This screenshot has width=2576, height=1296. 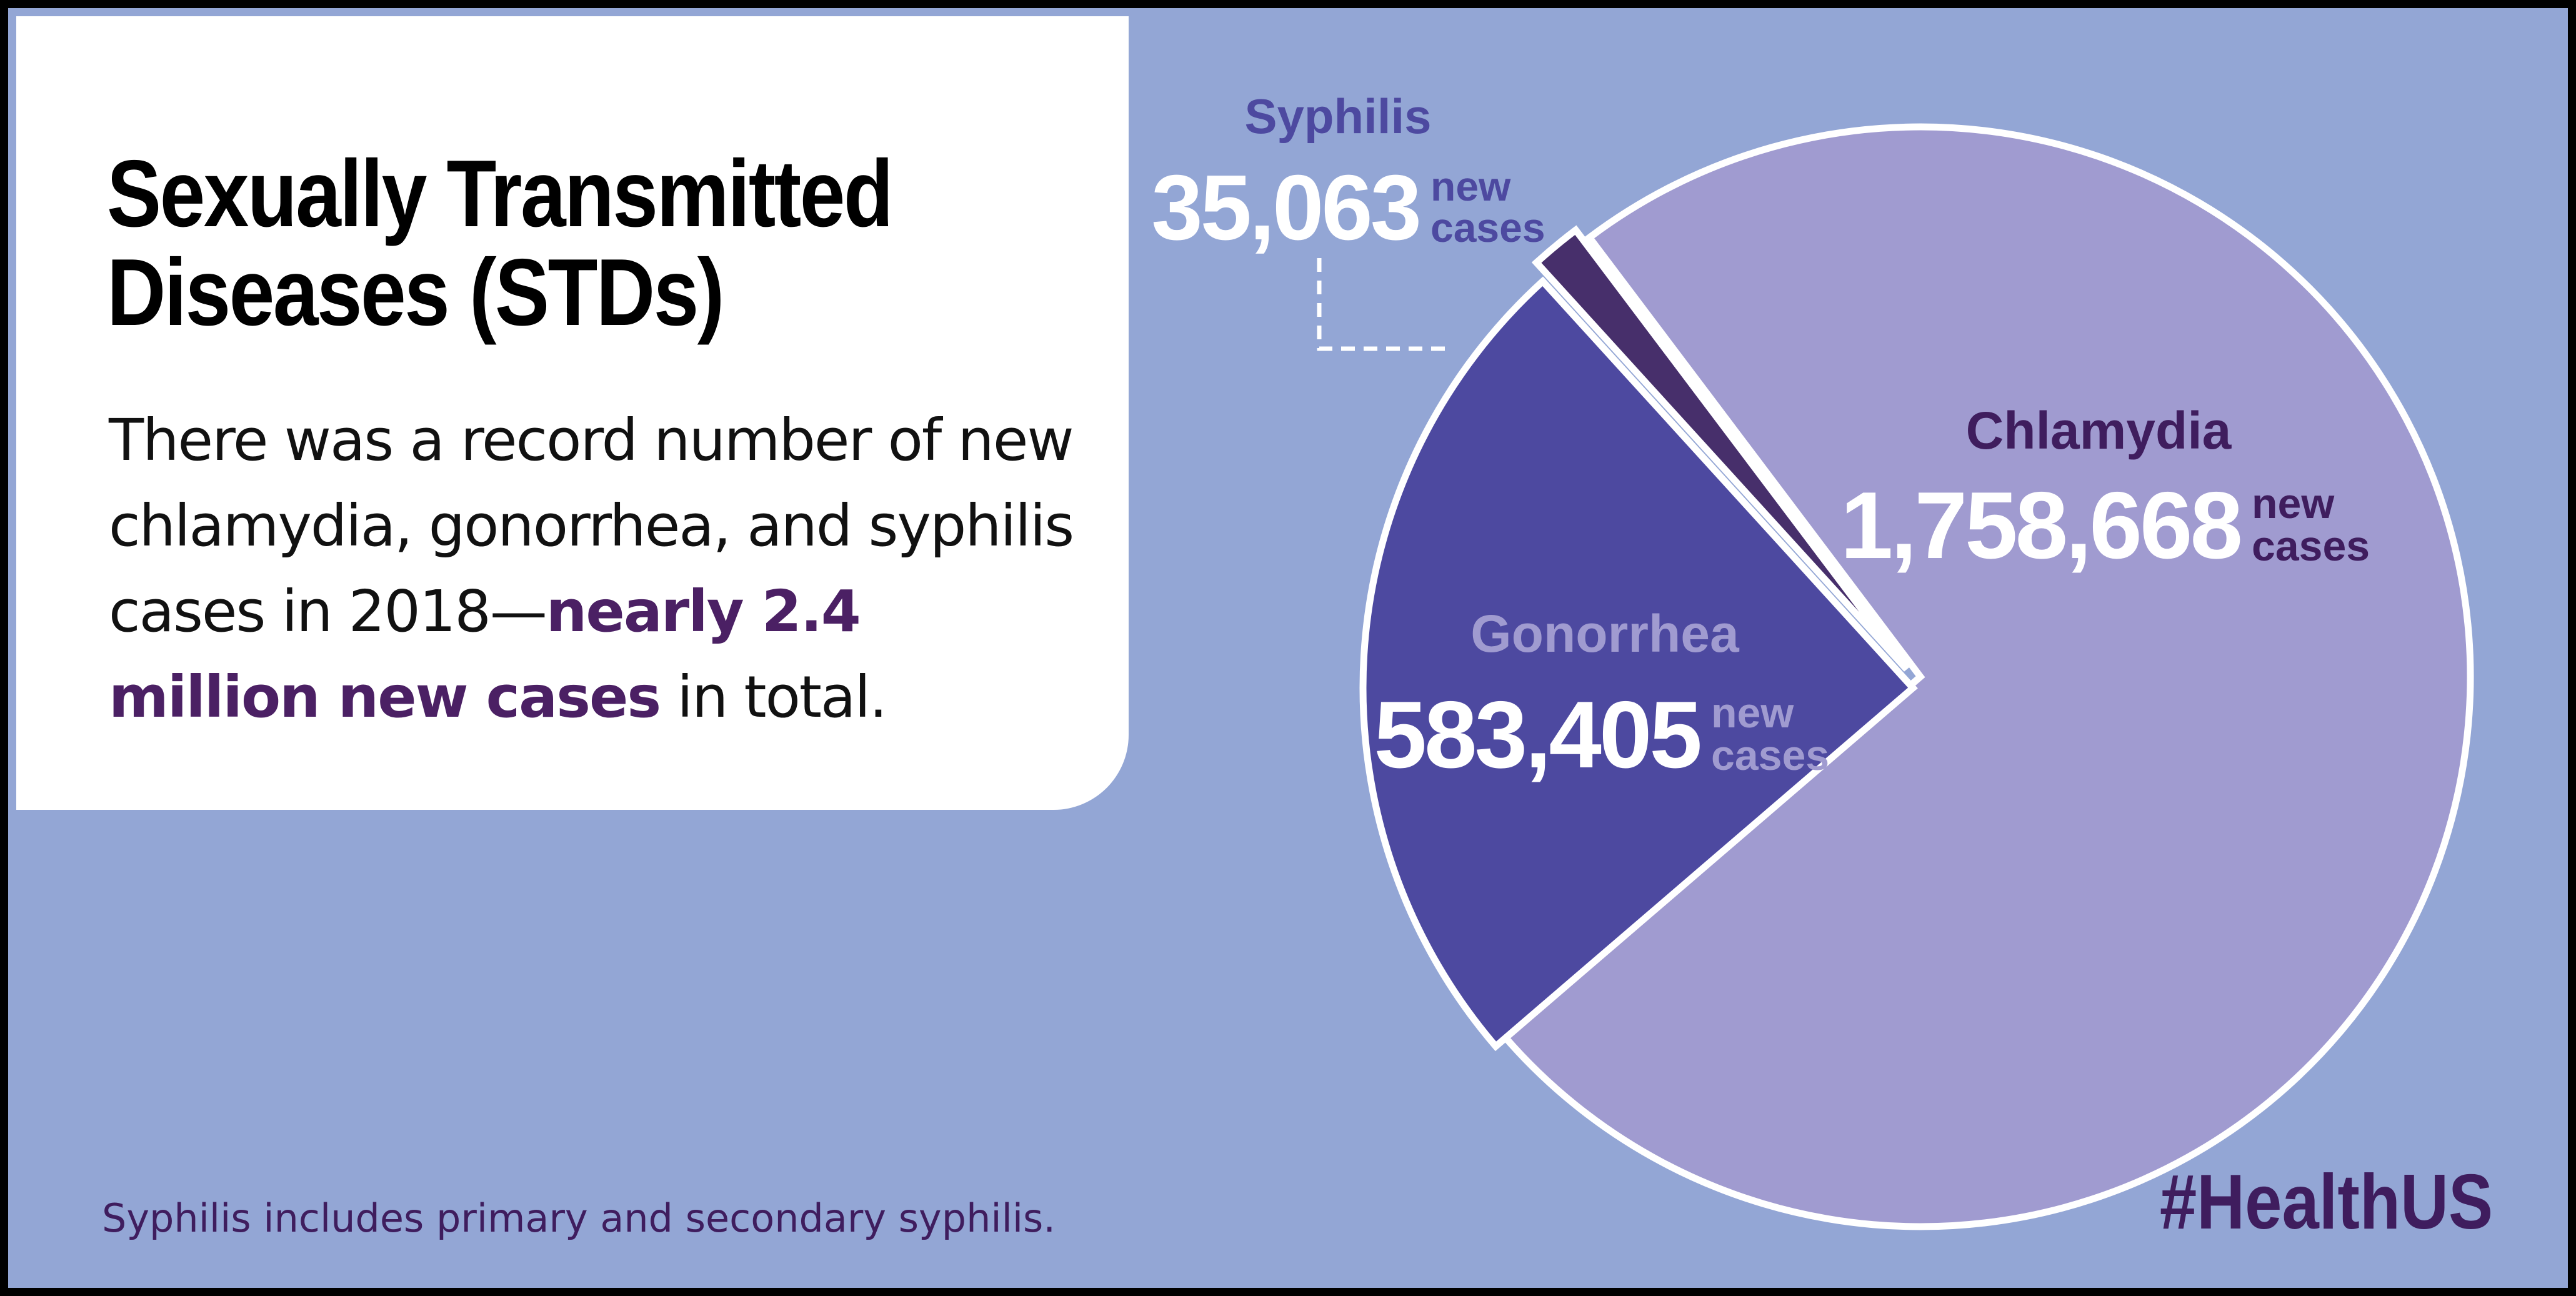 What do you see at coordinates (2293, 503) in the screenshot?
I see `slice-unit-chlamydia: new` at bounding box center [2293, 503].